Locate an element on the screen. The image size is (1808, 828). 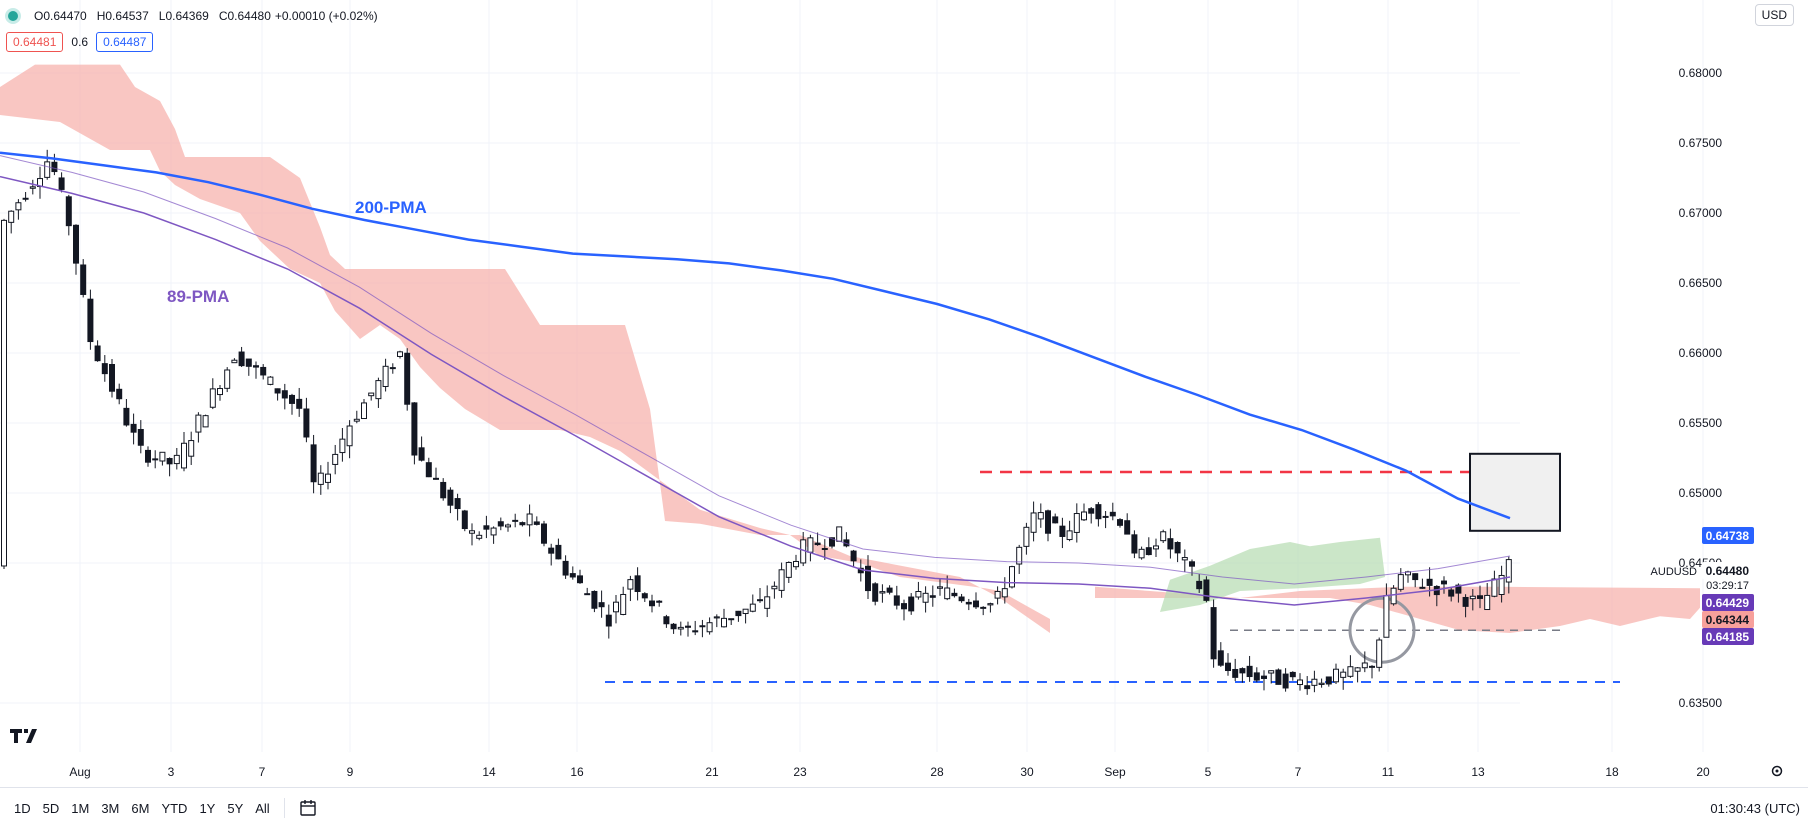
range-3m-button: 3M is located at coordinates (110, 808).